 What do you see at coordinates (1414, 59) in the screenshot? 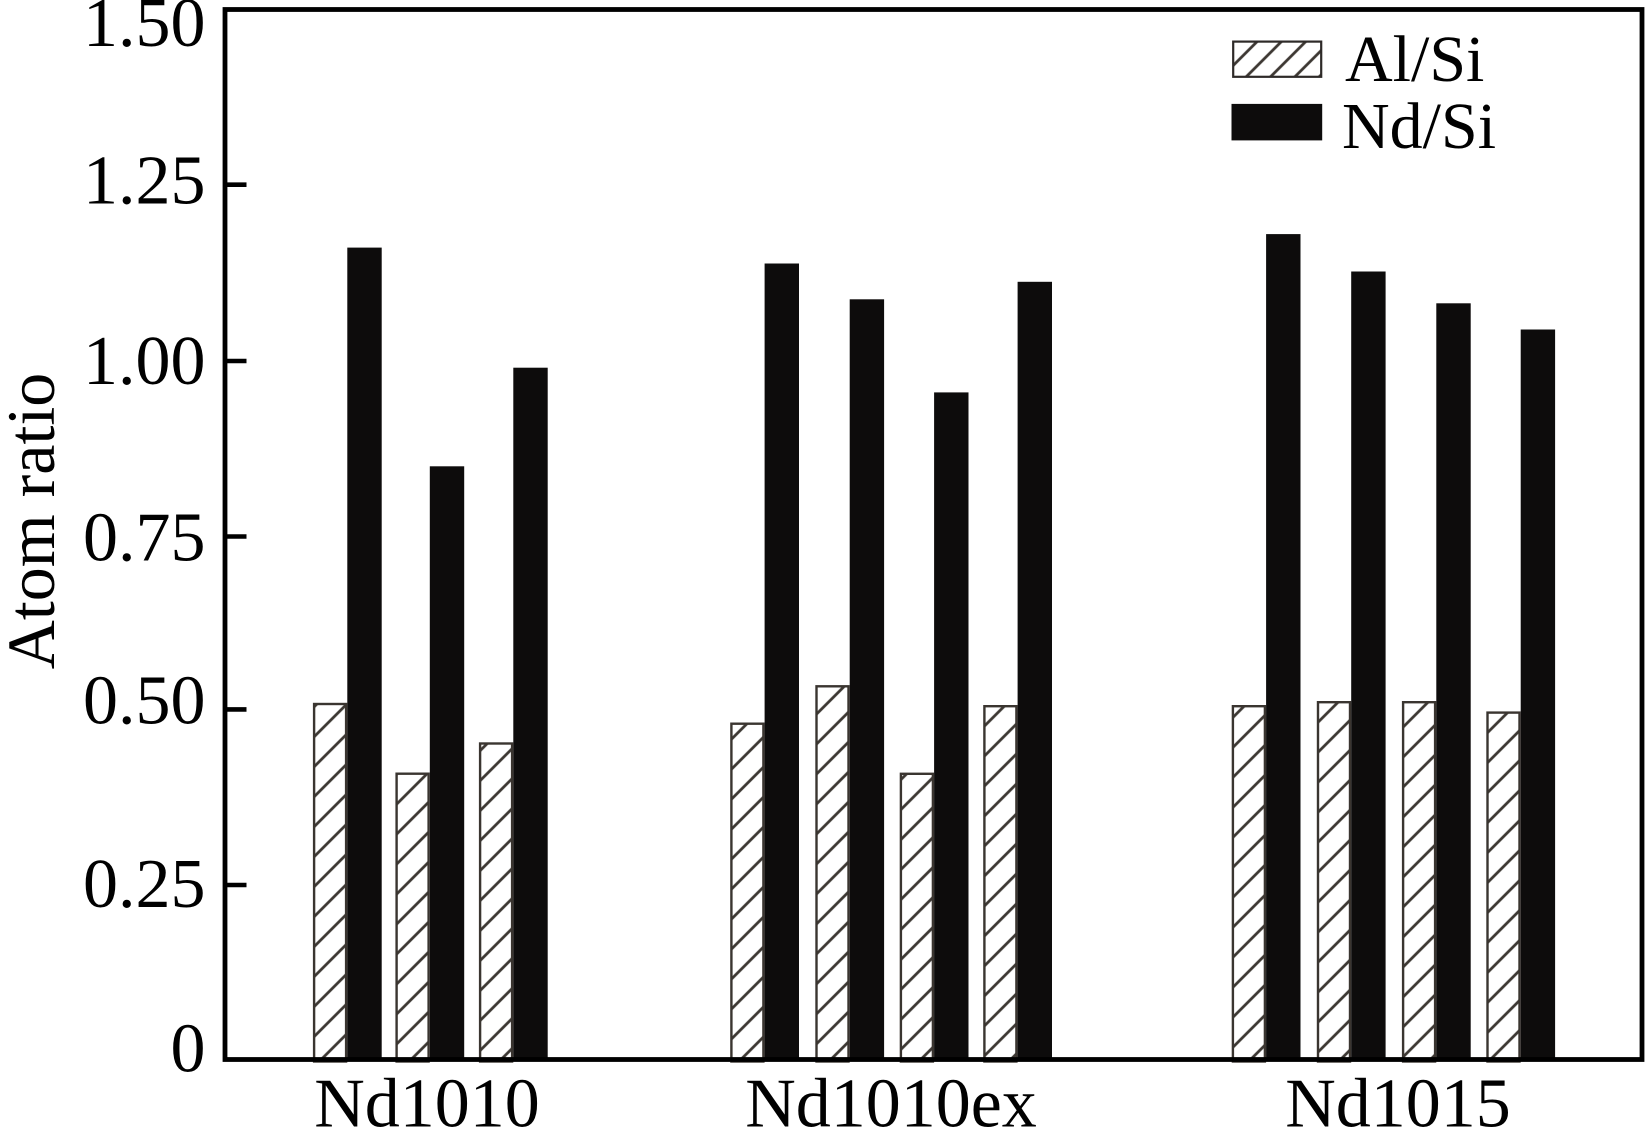
I see `svg-text: Al/Si` at bounding box center [1414, 59].